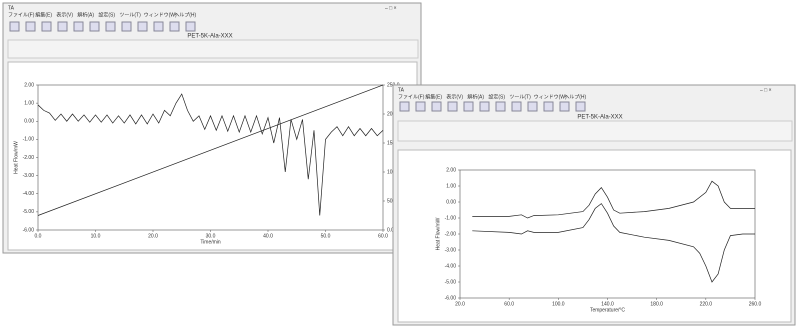 Image resolution: width=798 pixels, height=329 pixels. I want to click on x-tick-label: 140.0, so click(607, 304).